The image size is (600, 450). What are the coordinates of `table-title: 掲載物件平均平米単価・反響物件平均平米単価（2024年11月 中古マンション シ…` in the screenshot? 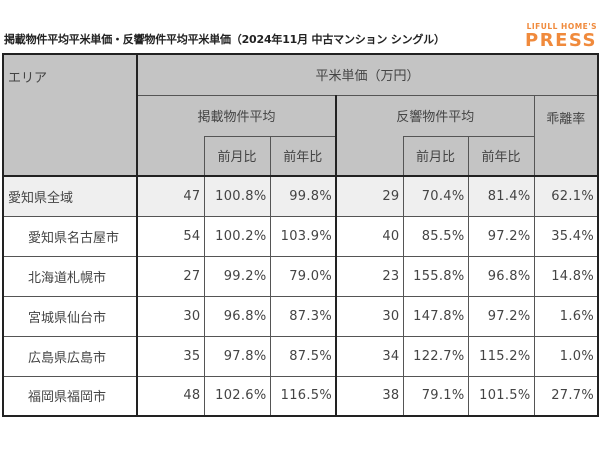 It's located at (224, 39).